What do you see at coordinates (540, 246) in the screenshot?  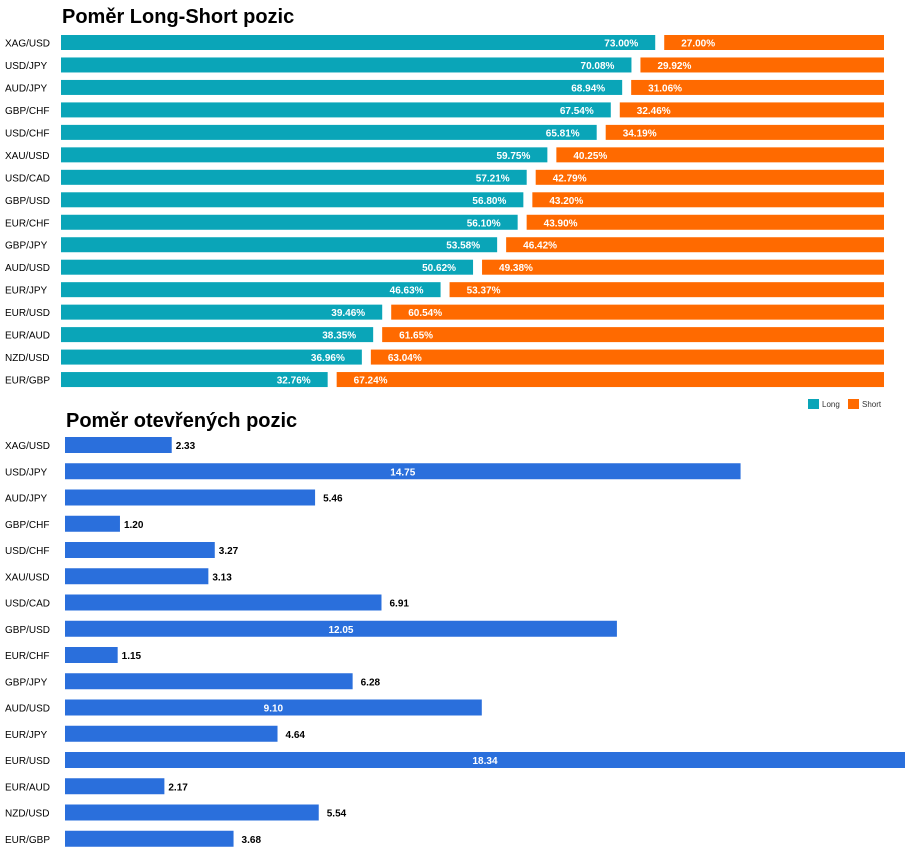 I see `short-value-label: 46.42%` at bounding box center [540, 246].